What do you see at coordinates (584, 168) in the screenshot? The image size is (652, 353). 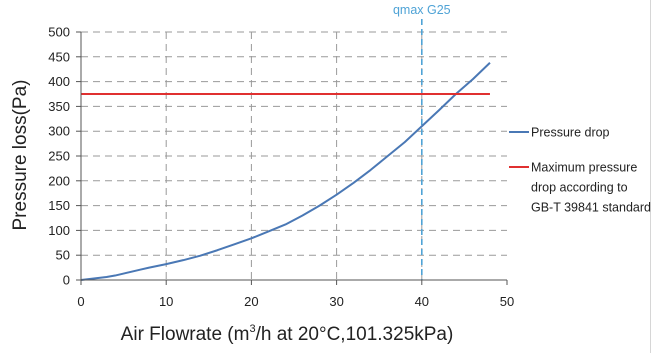 I see `legend-label-1-line-0: Maximum pressure` at bounding box center [584, 168].